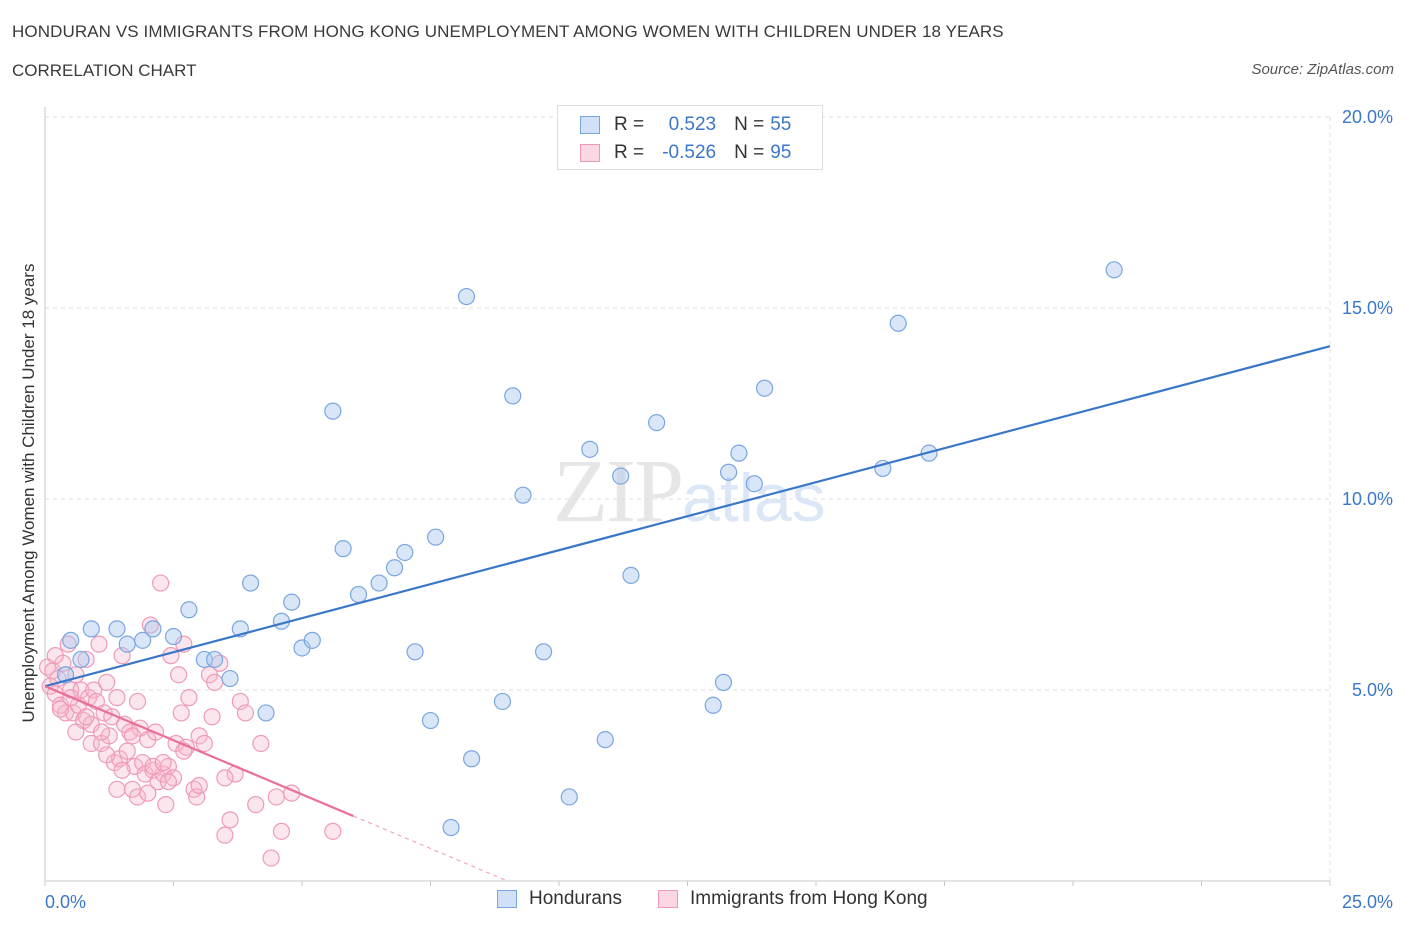  Describe the element at coordinates (1367, 117) in the screenshot. I see `y-tick-label: 20.0%` at that location.